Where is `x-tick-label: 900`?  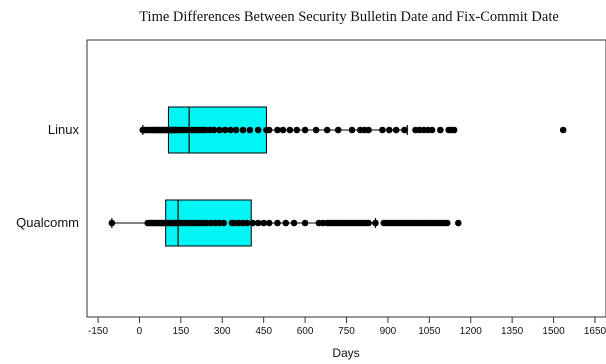
x-tick-label: 900 is located at coordinates (388, 331).